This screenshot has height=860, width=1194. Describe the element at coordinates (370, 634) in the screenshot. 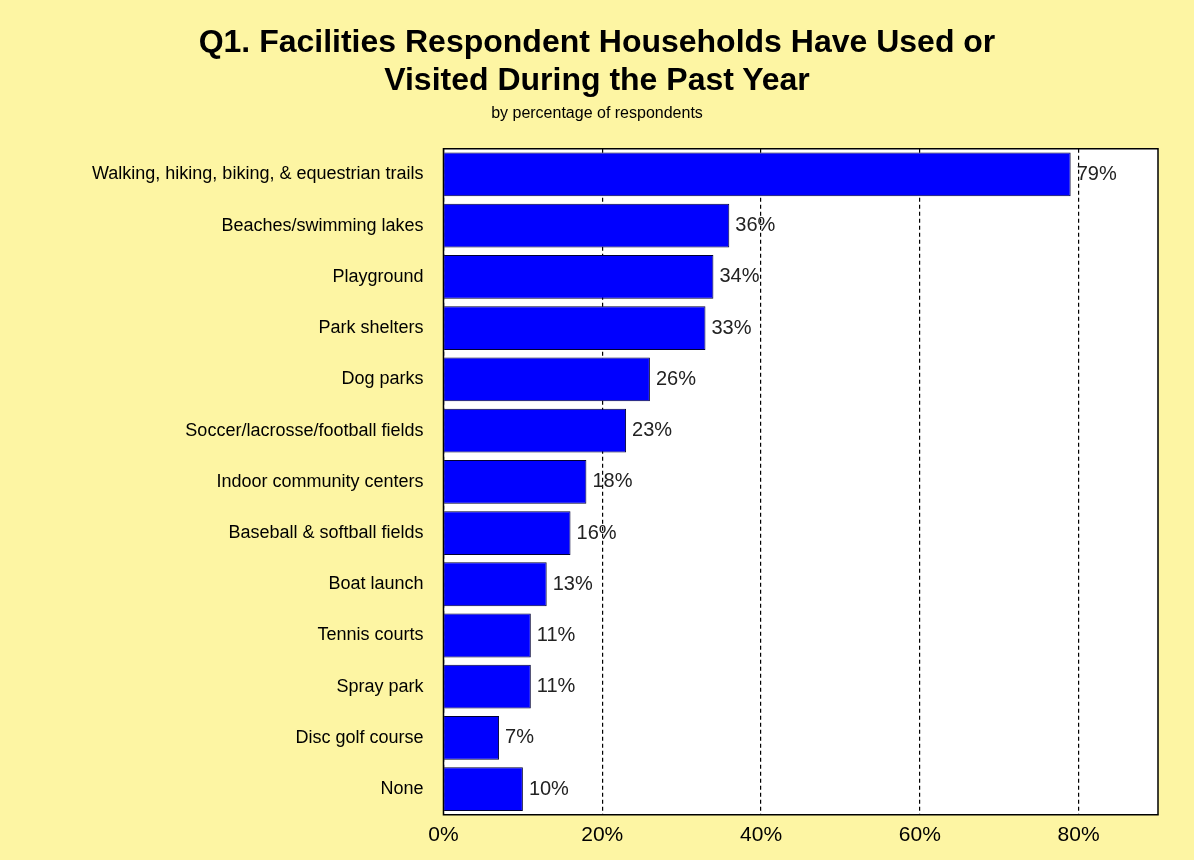

I see `y-tick-label: Tennis courts` at that location.